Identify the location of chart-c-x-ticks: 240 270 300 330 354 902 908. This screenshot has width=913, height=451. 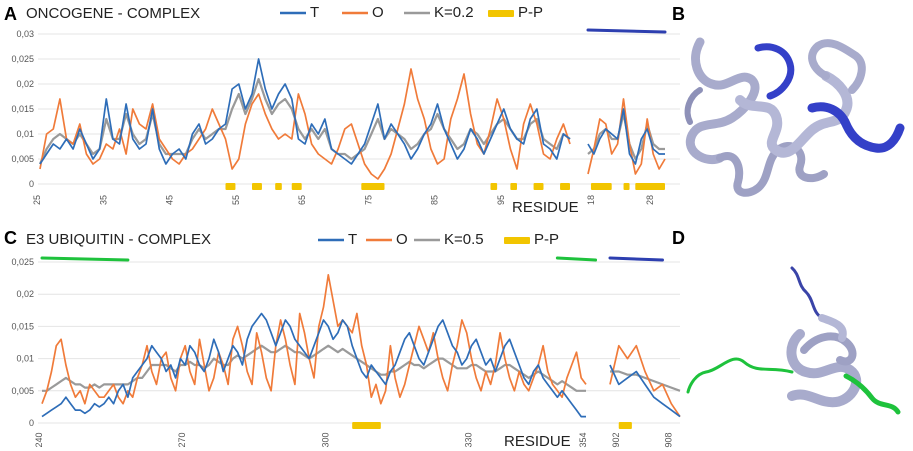
(353, 439).